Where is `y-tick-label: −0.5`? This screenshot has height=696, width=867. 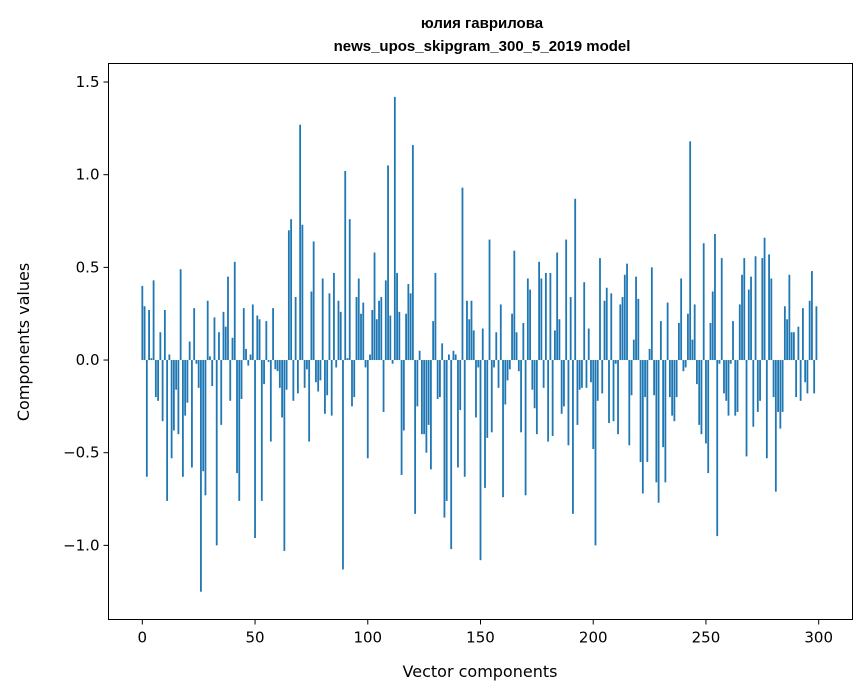
y-tick-label: −0.5 is located at coordinates (81, 453).